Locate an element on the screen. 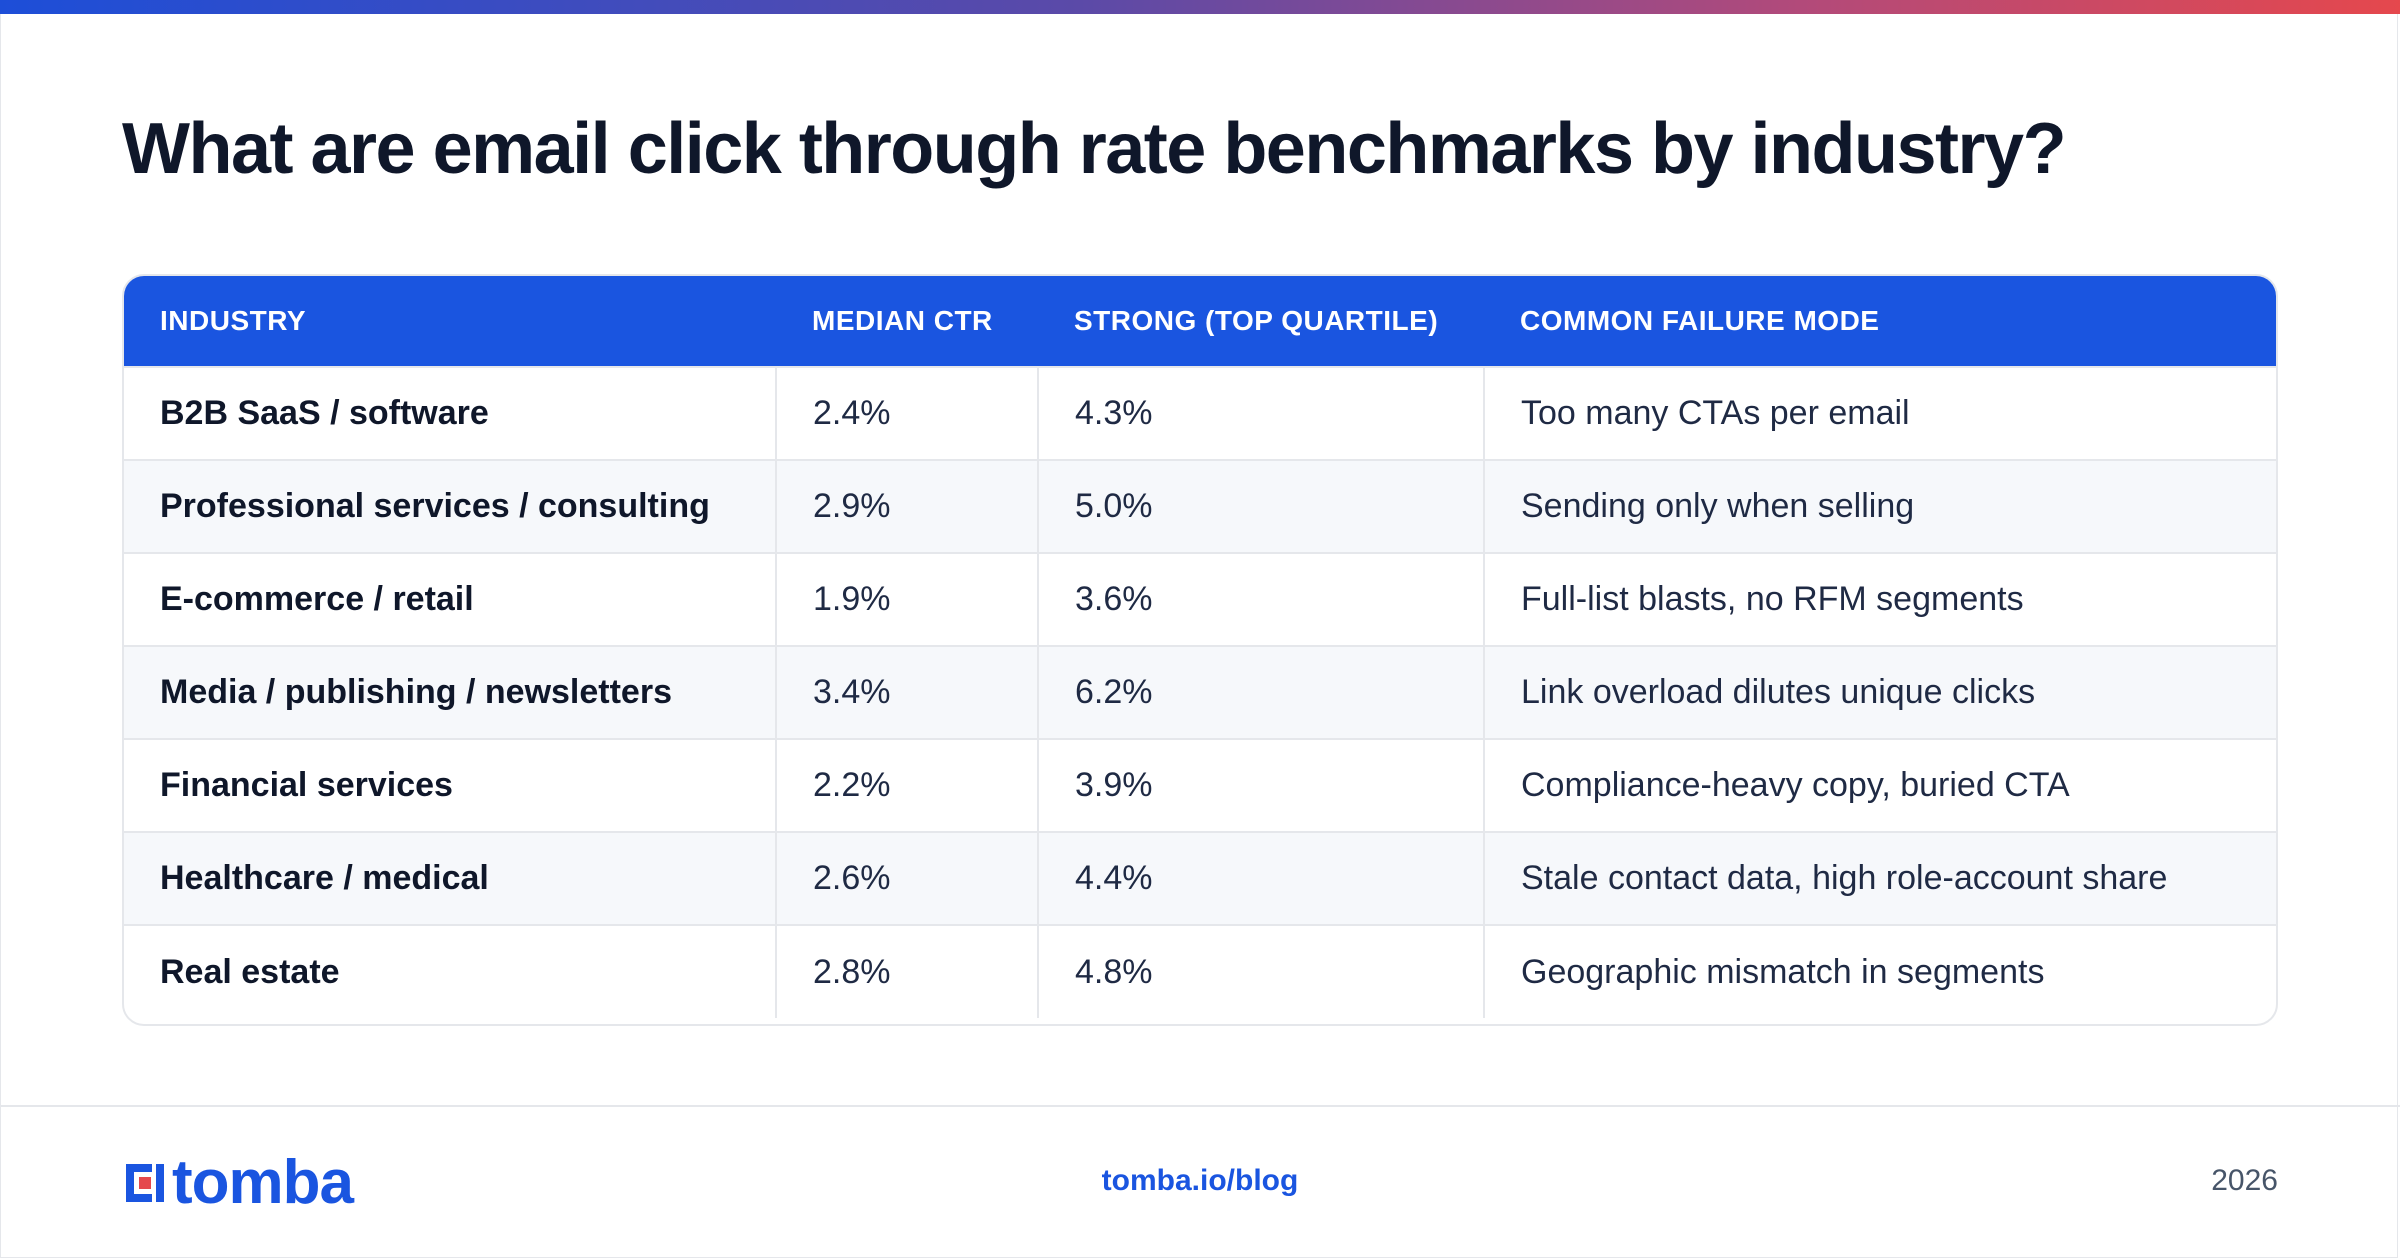 Image resolution: width=2400 pixels, height=1260 pixels. cell-median-ctr: 2.2% is located at coordinates (906, 785).